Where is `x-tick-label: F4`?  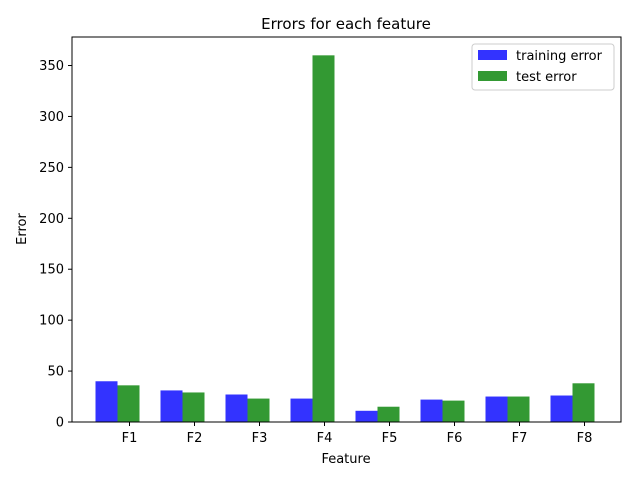
x-tick-label: F4 is located at coordinates (325, 438).